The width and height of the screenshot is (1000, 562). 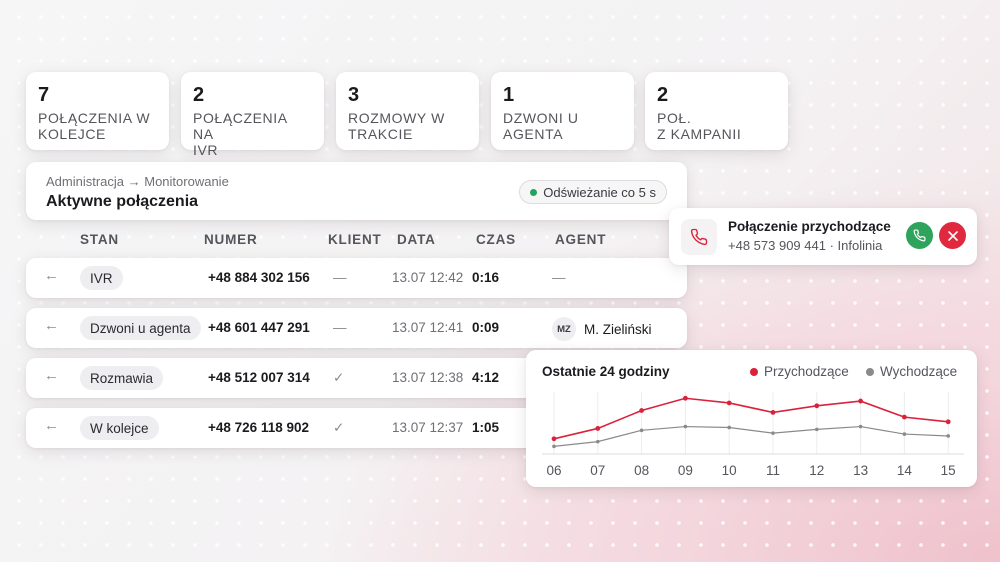 What do you see at coordinates (805, 245) in the screenshot?
I see `call-subtitle: +48 573 909 441 · Infolinia` at bounding box center [805, 245].